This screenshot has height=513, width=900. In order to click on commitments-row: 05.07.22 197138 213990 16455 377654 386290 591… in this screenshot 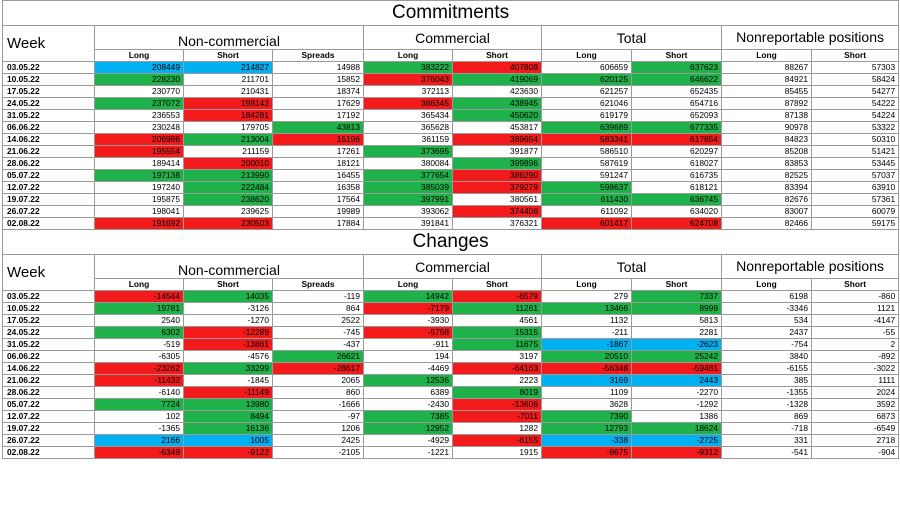, I will do `click(451, 175)`.